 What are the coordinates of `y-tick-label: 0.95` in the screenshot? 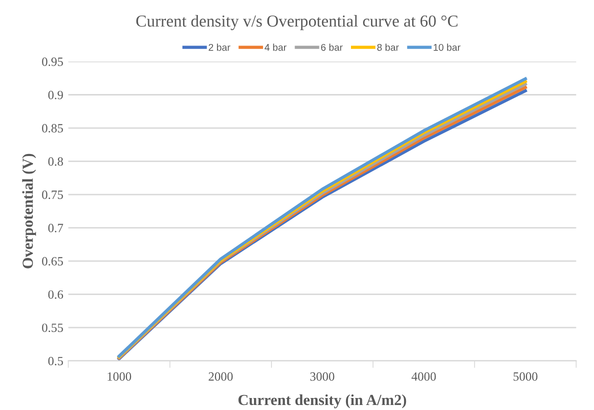 It's located at (52, 62).